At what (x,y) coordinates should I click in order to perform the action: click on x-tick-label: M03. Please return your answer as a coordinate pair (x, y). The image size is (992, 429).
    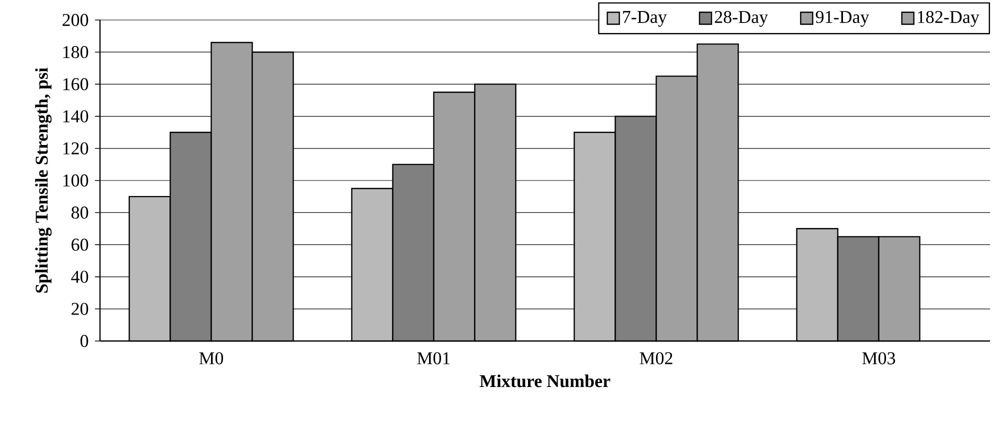
    Looking at the image, I should click on (879, 358).